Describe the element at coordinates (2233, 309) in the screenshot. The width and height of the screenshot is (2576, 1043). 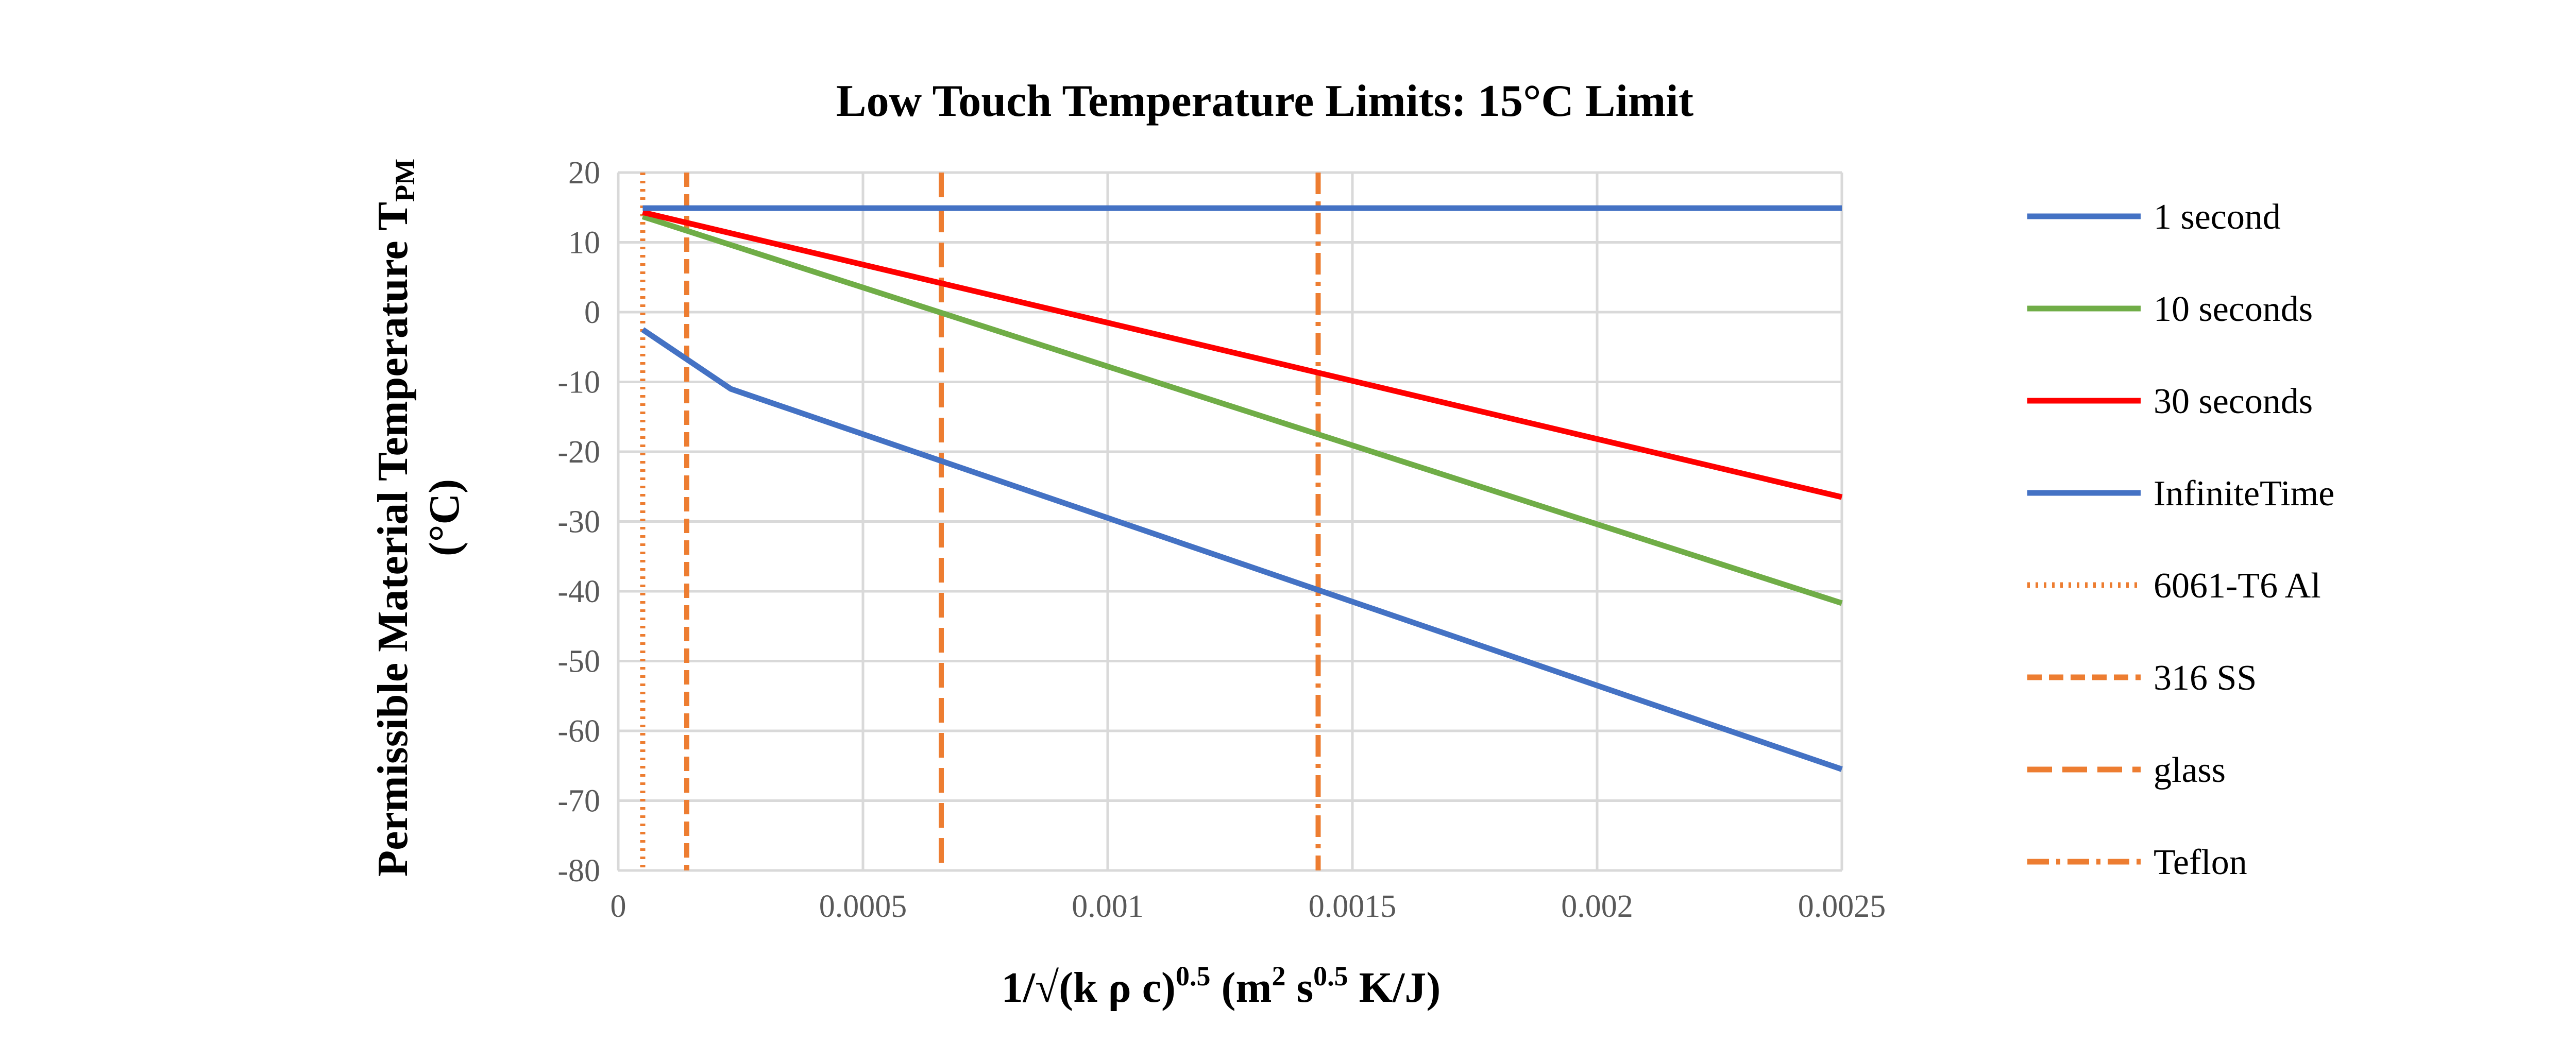
I see `legend-label-10-seconds: 10 seconds` at that location.